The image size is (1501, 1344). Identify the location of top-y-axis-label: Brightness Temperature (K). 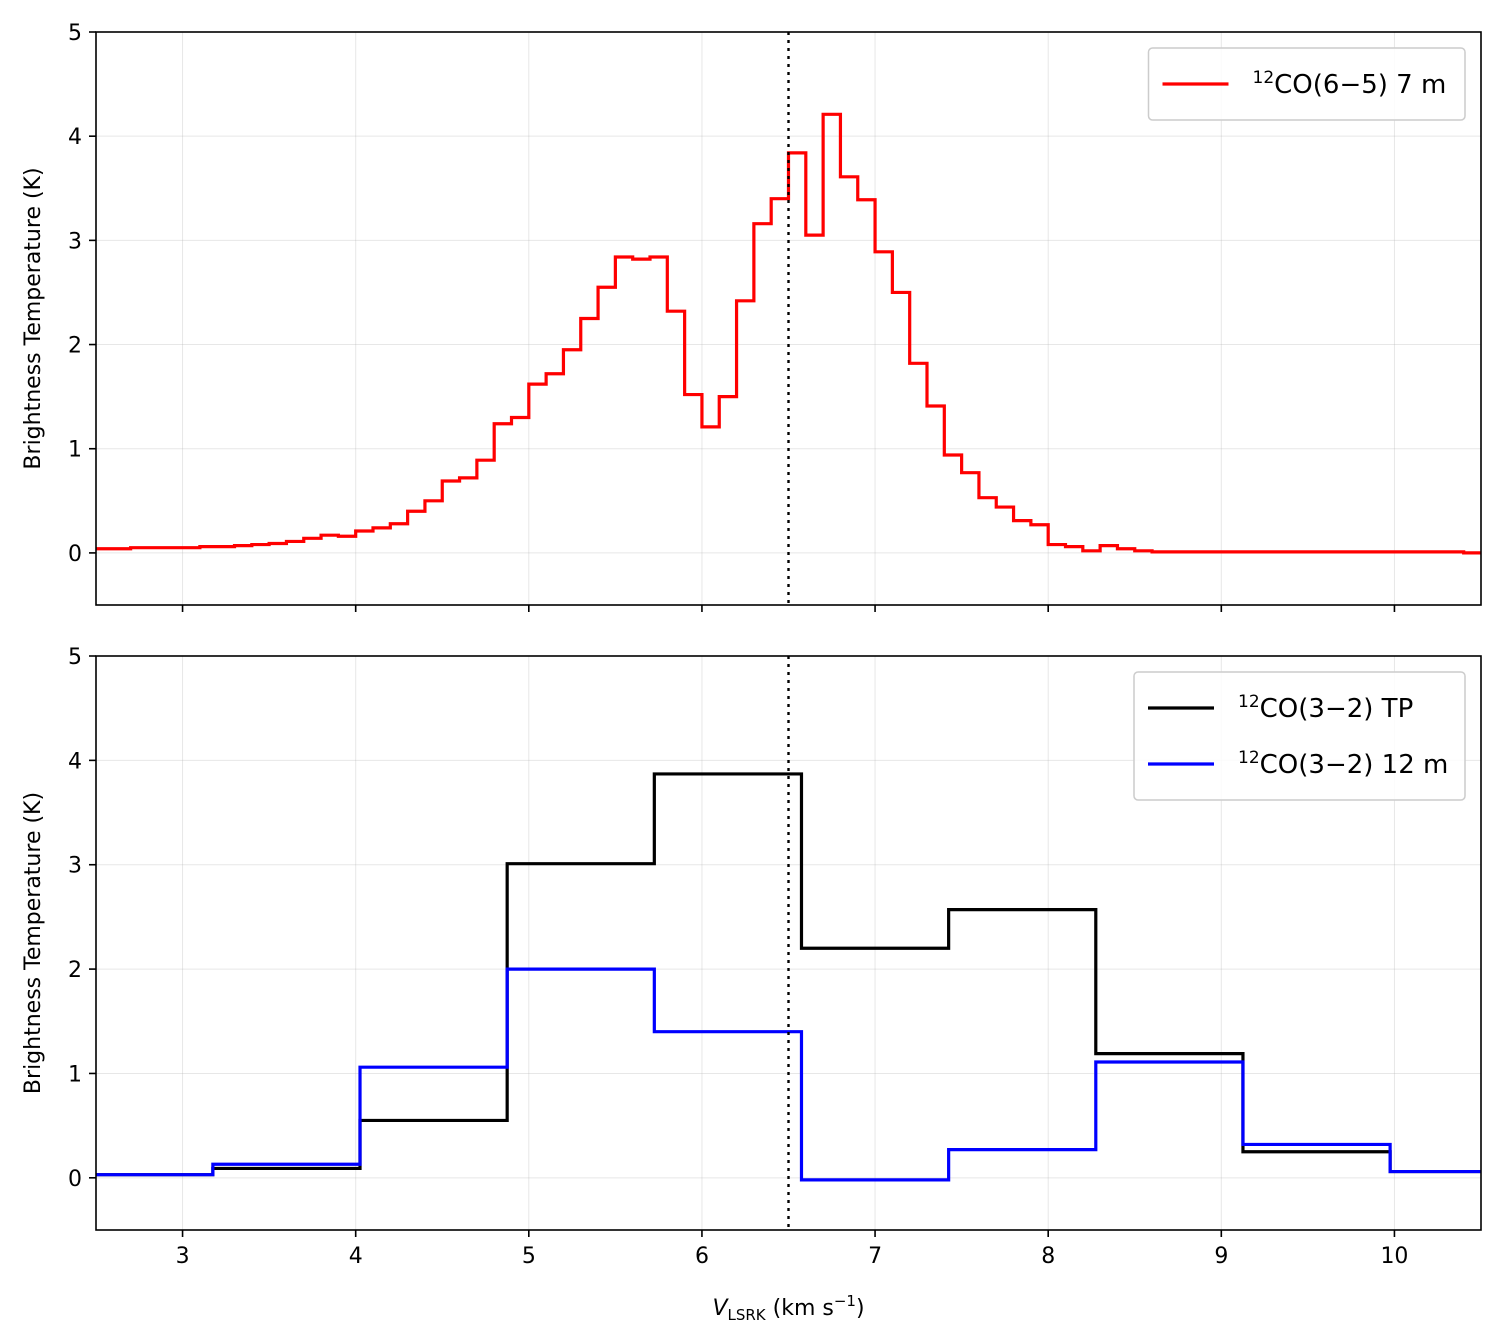
(33, 318).